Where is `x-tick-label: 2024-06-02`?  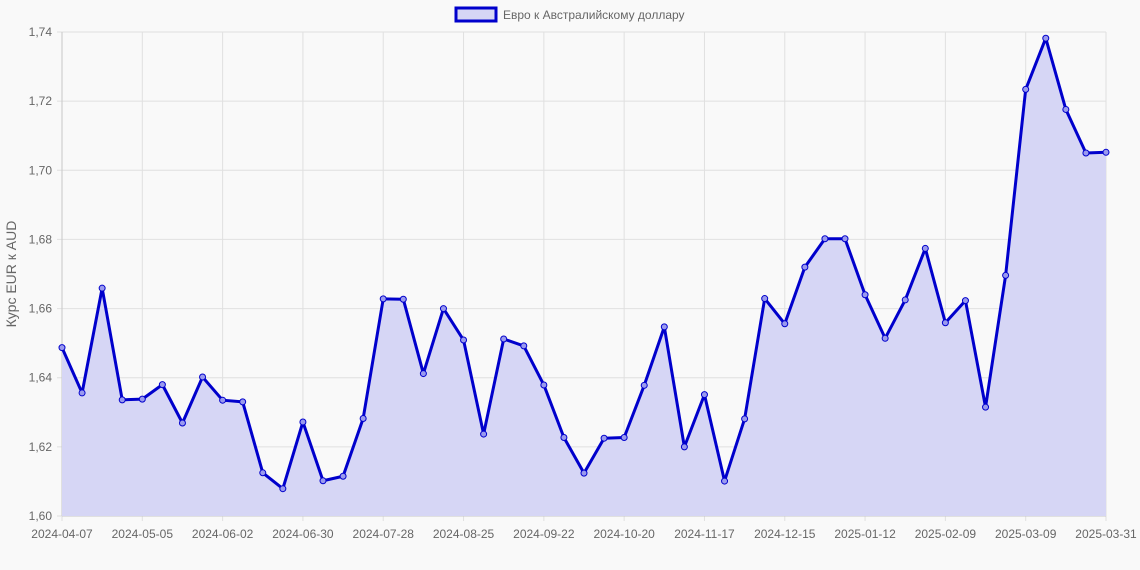 x-tick-label: 2024-06-02 is located at coordinates (223, 534).